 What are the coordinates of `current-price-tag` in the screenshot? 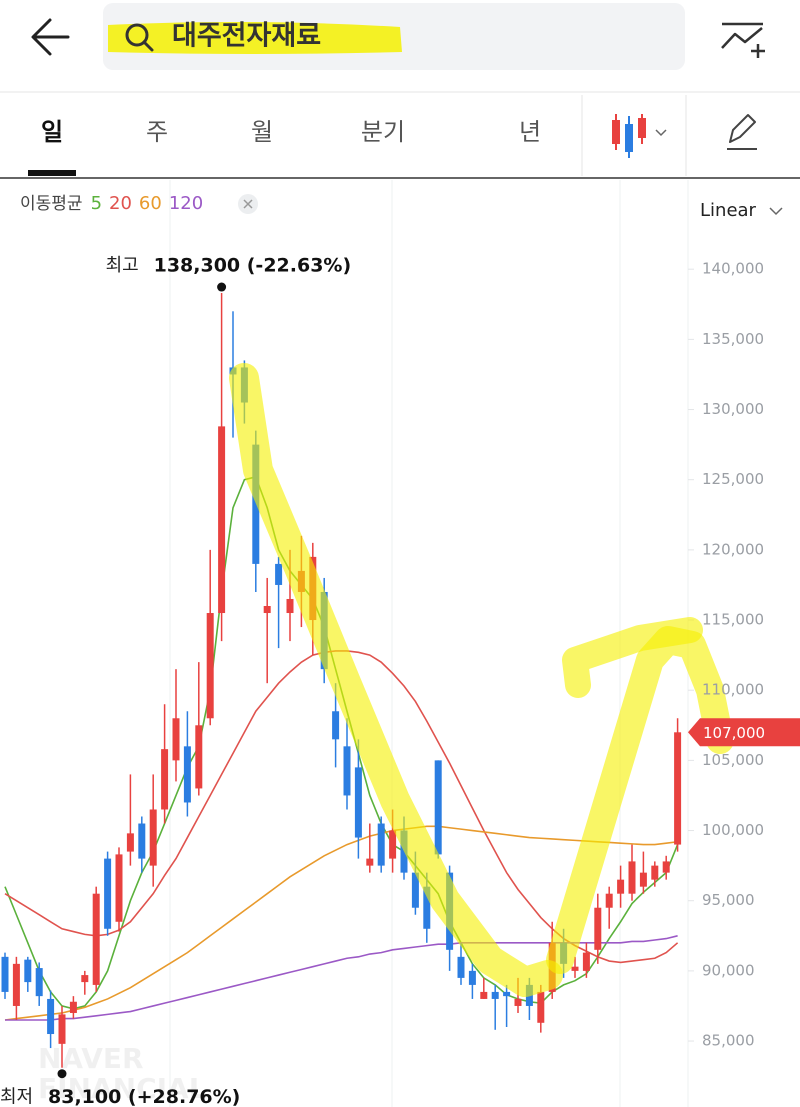 It's located at (744, 732).